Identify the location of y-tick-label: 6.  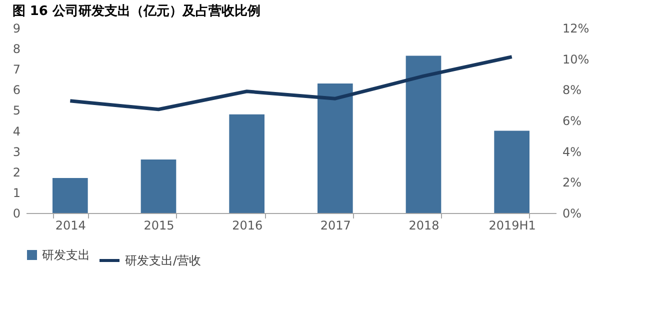
(16, 90).